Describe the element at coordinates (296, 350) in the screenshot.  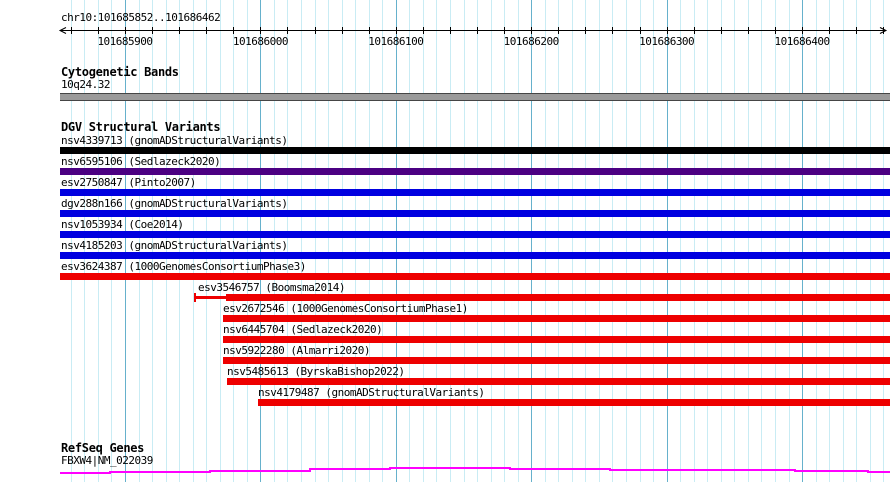
I see `variant-label: nsv5922280 (Almarri2020)` at that location.